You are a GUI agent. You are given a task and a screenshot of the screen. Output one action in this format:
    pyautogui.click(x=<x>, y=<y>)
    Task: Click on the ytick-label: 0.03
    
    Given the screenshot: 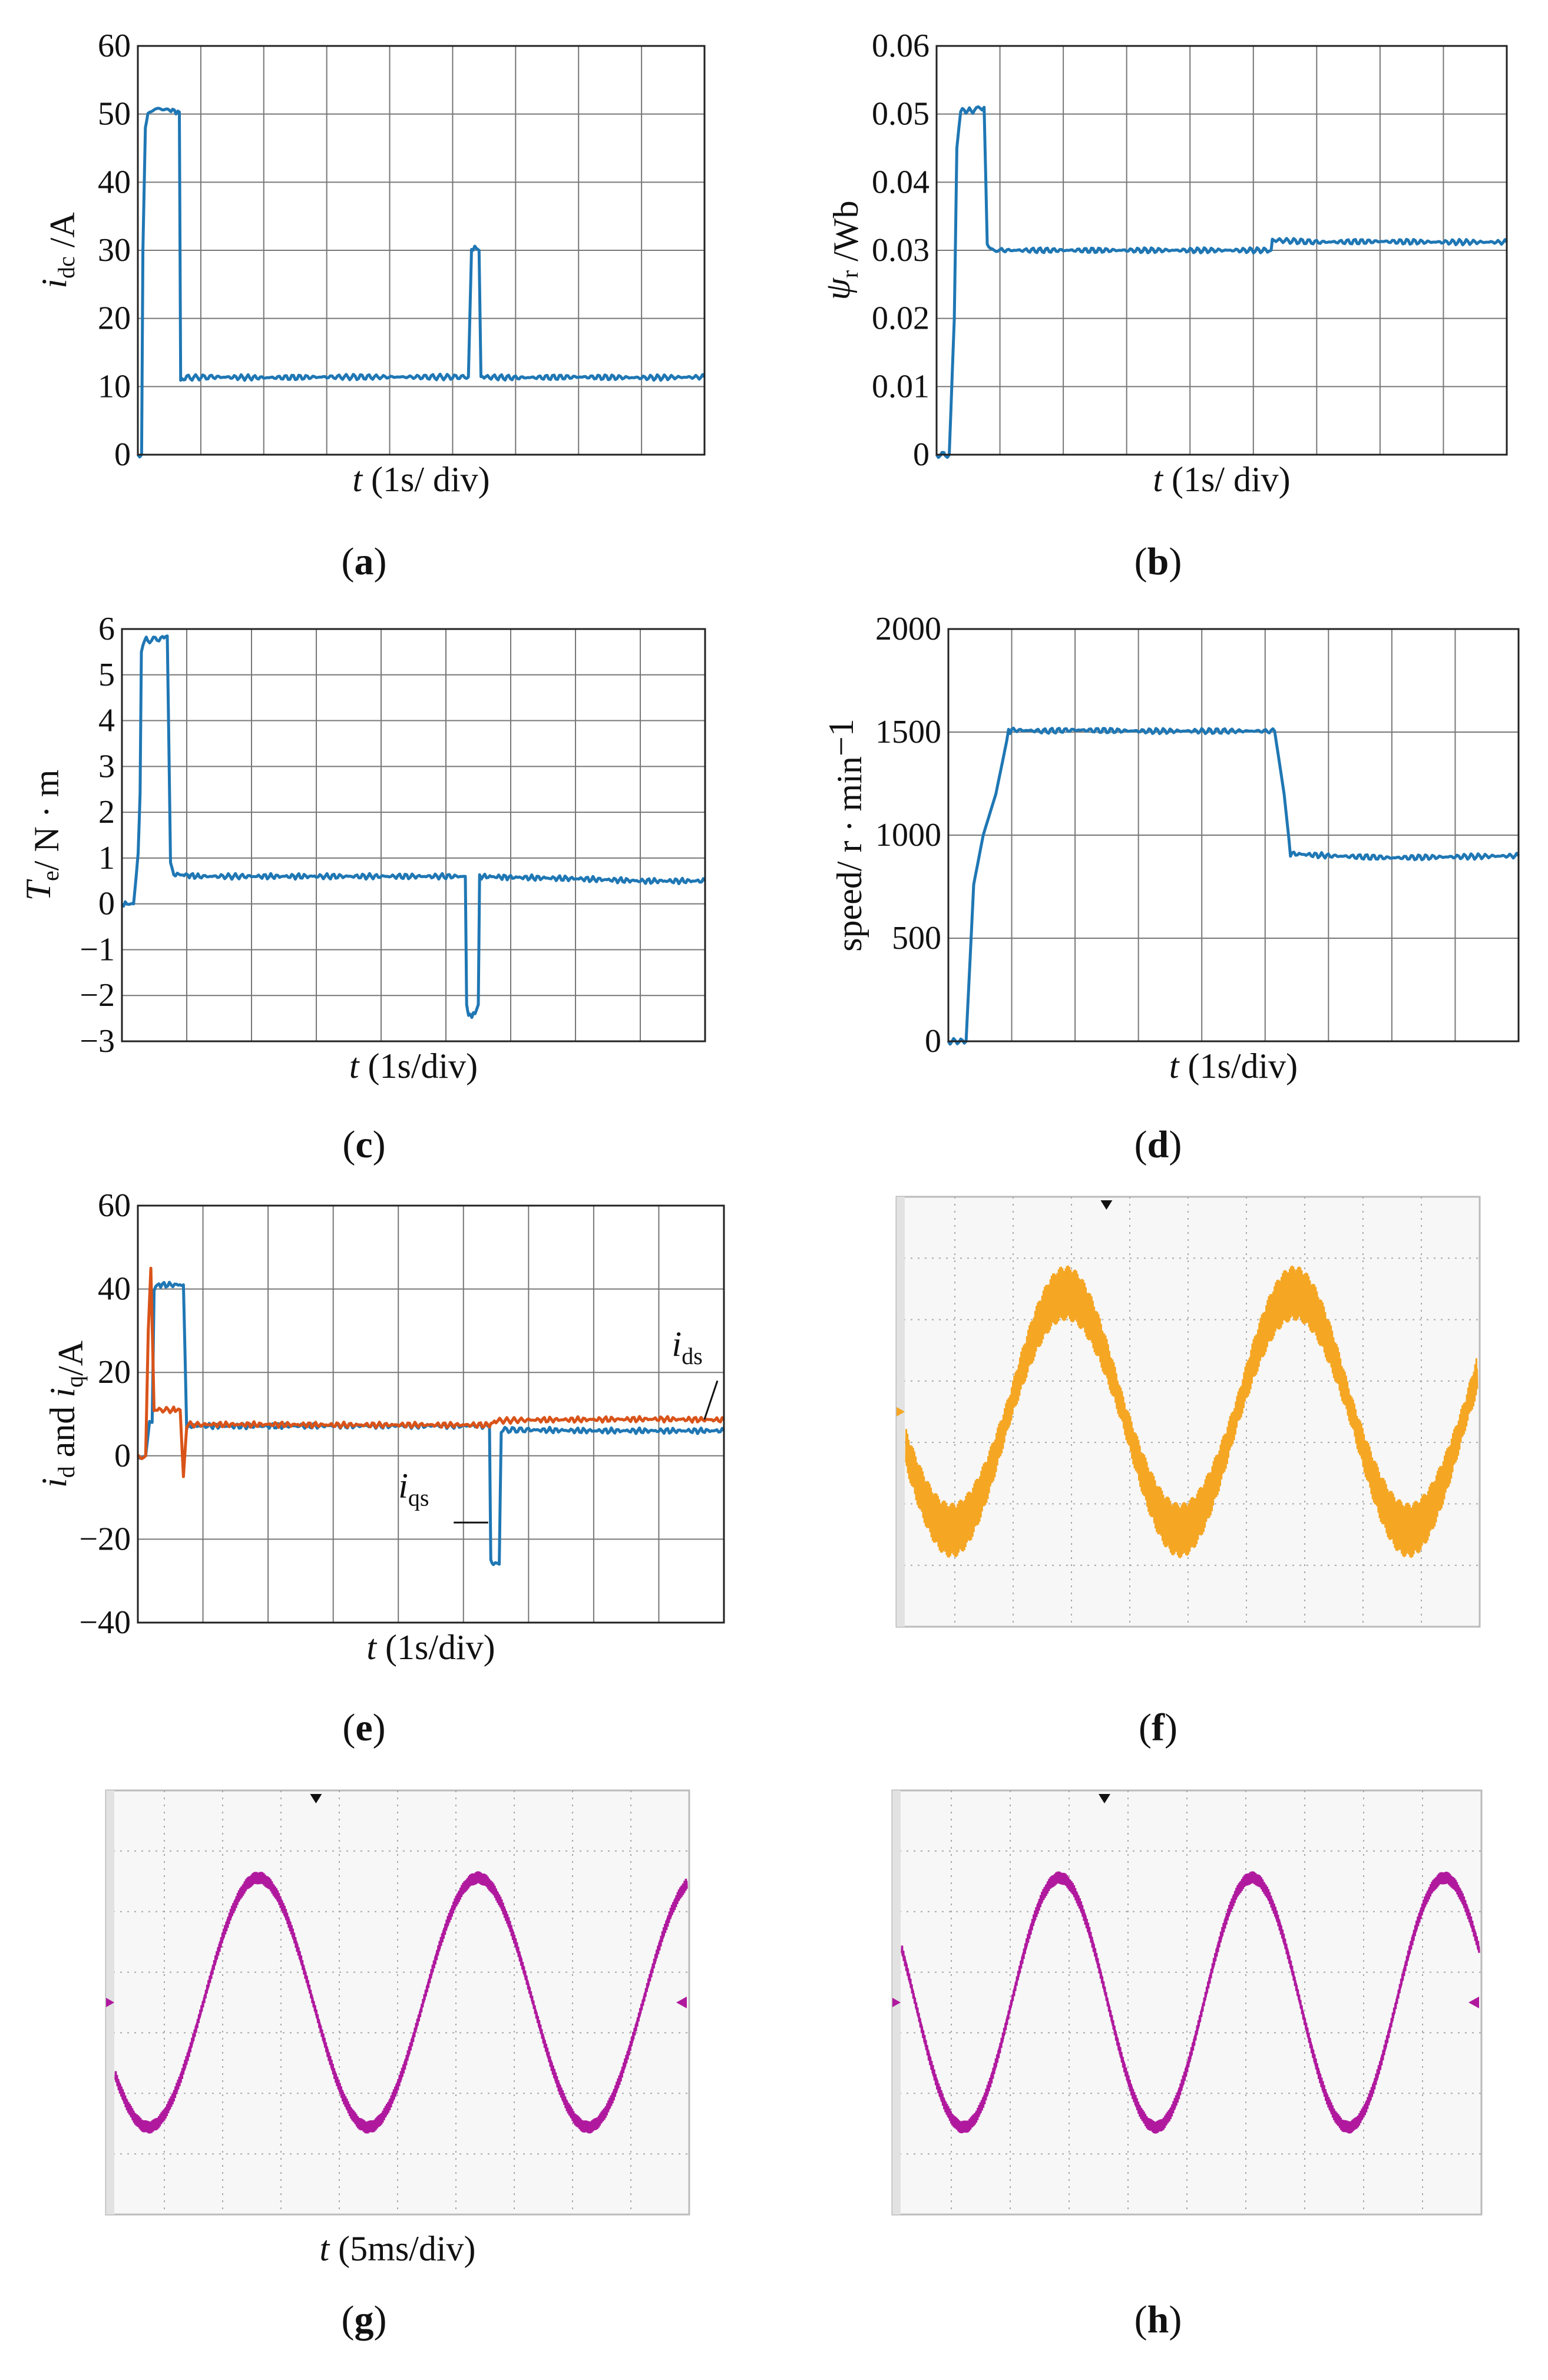 What is the action you would take?
    pyautogui.click(x=901, y=250)
    